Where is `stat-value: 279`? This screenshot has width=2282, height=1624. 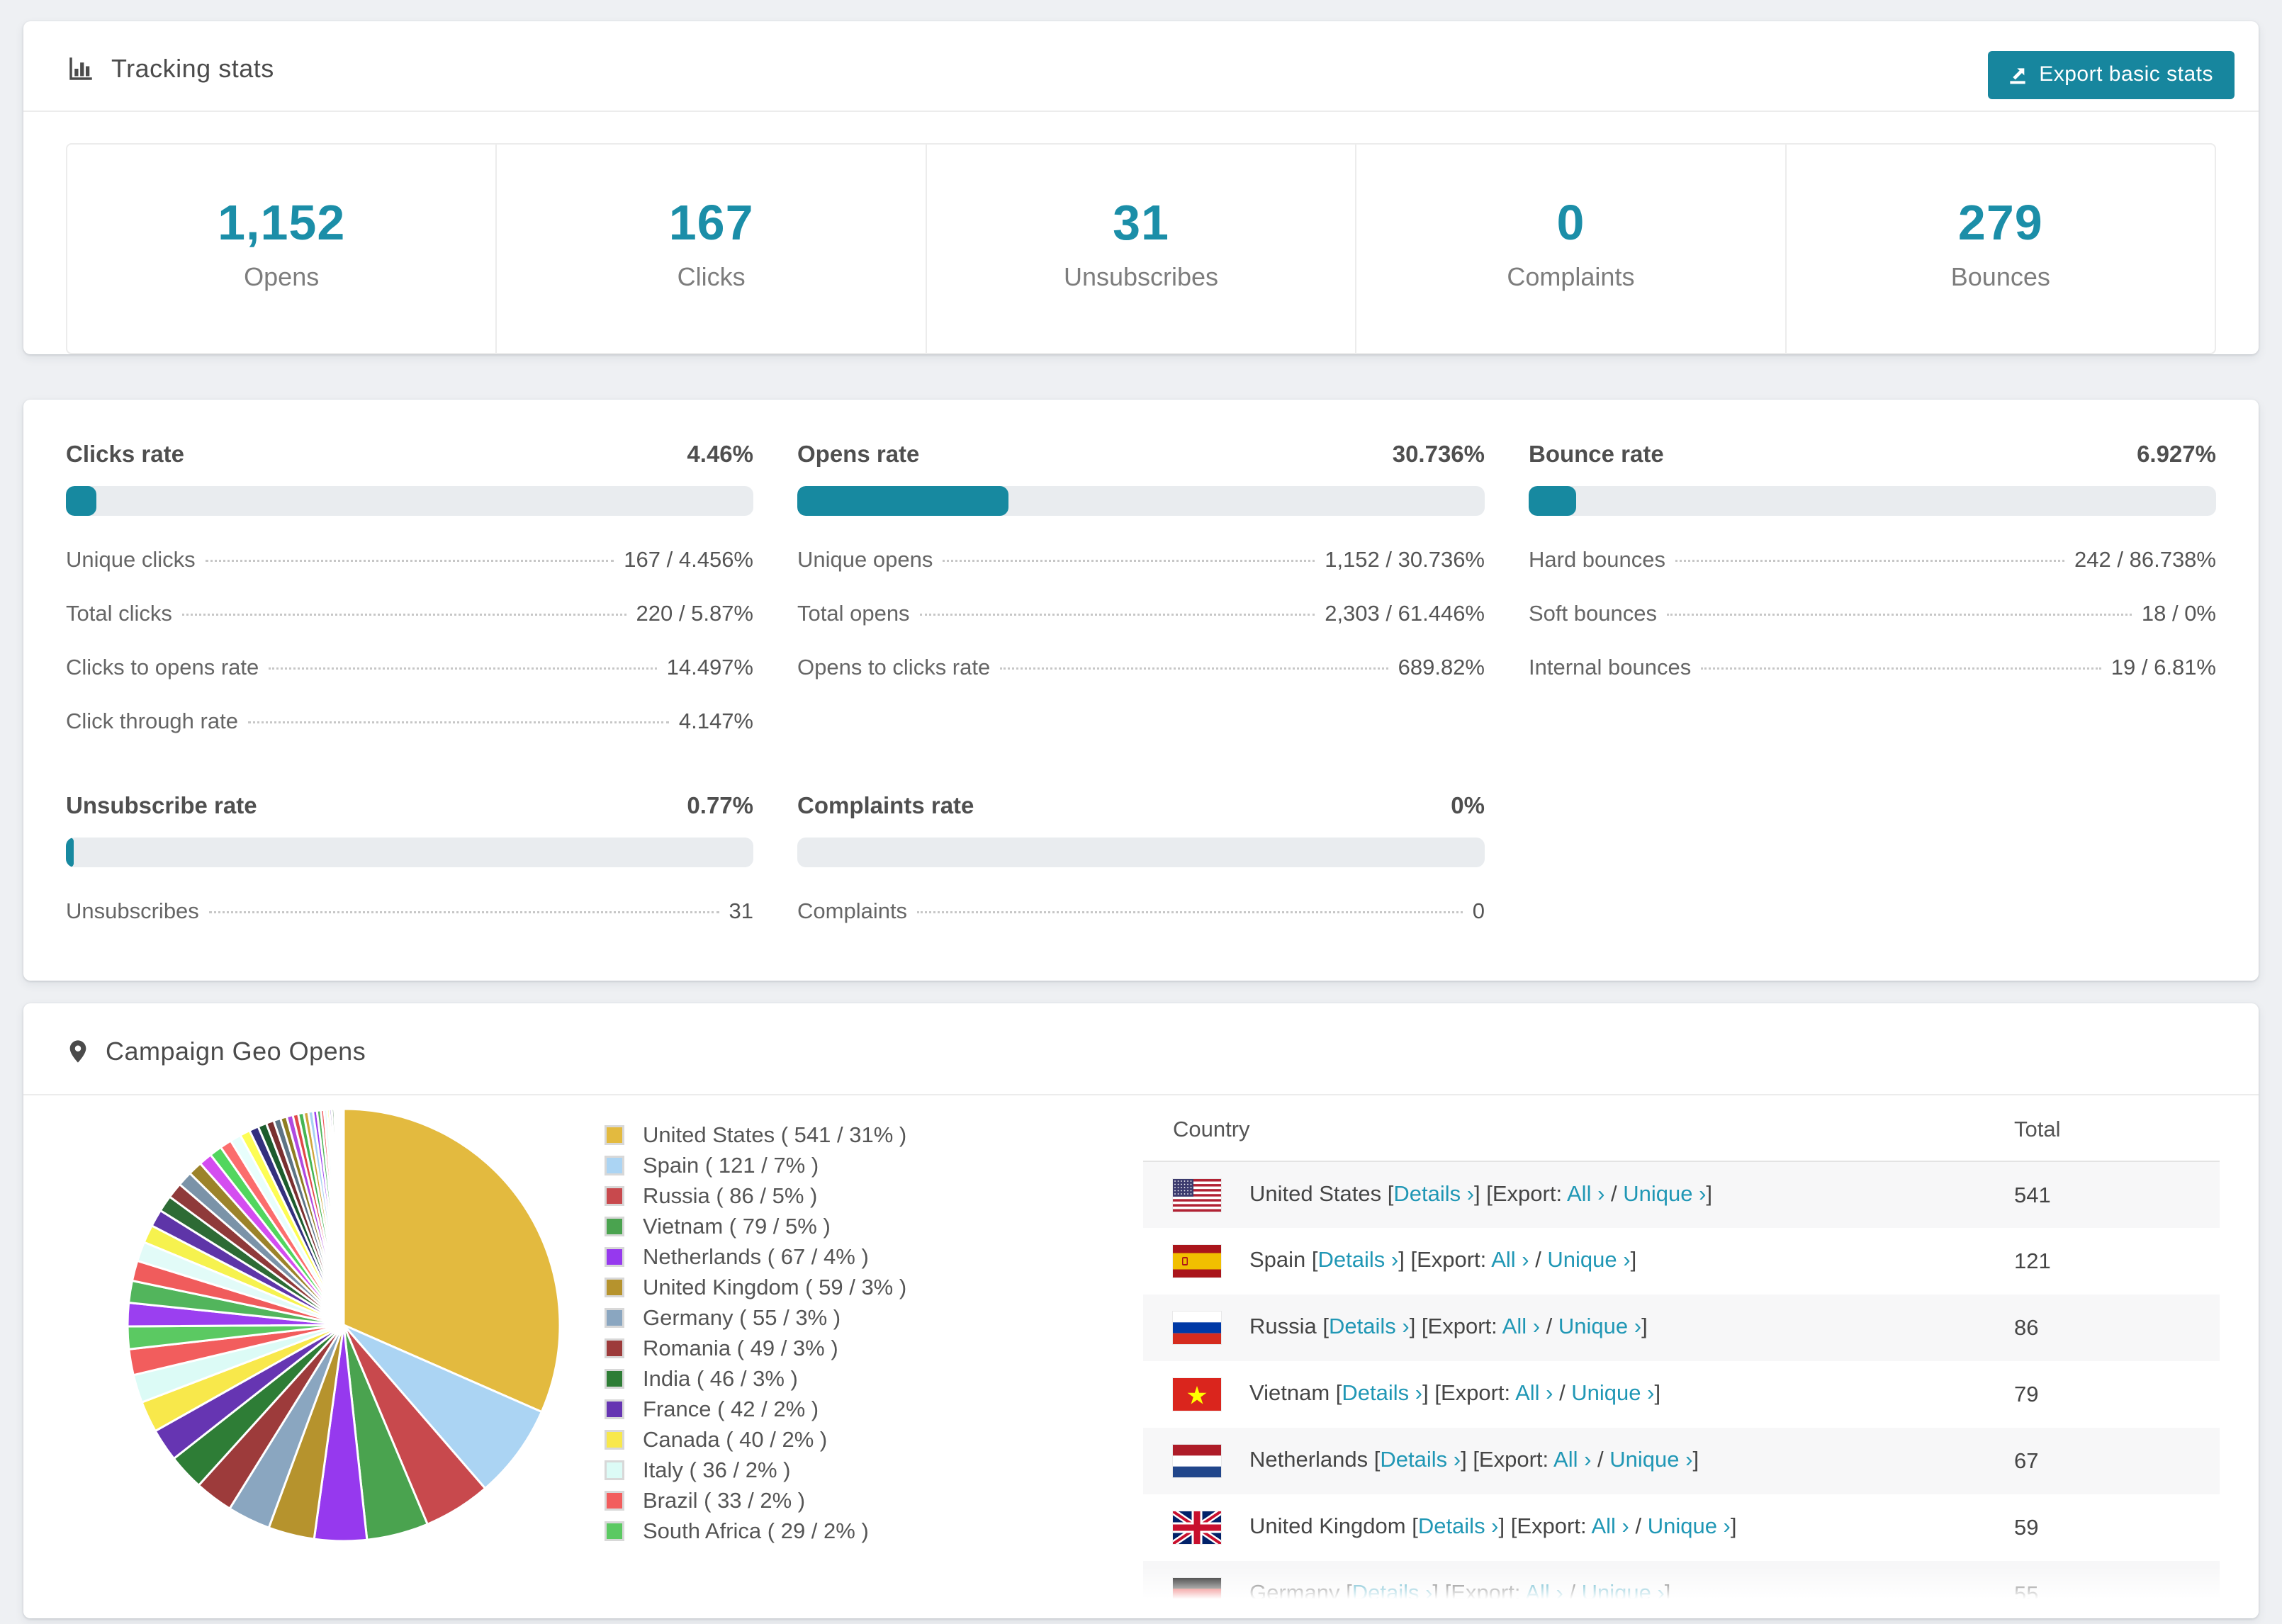 stat-value: 279 is located at coordinates (2000, 222).